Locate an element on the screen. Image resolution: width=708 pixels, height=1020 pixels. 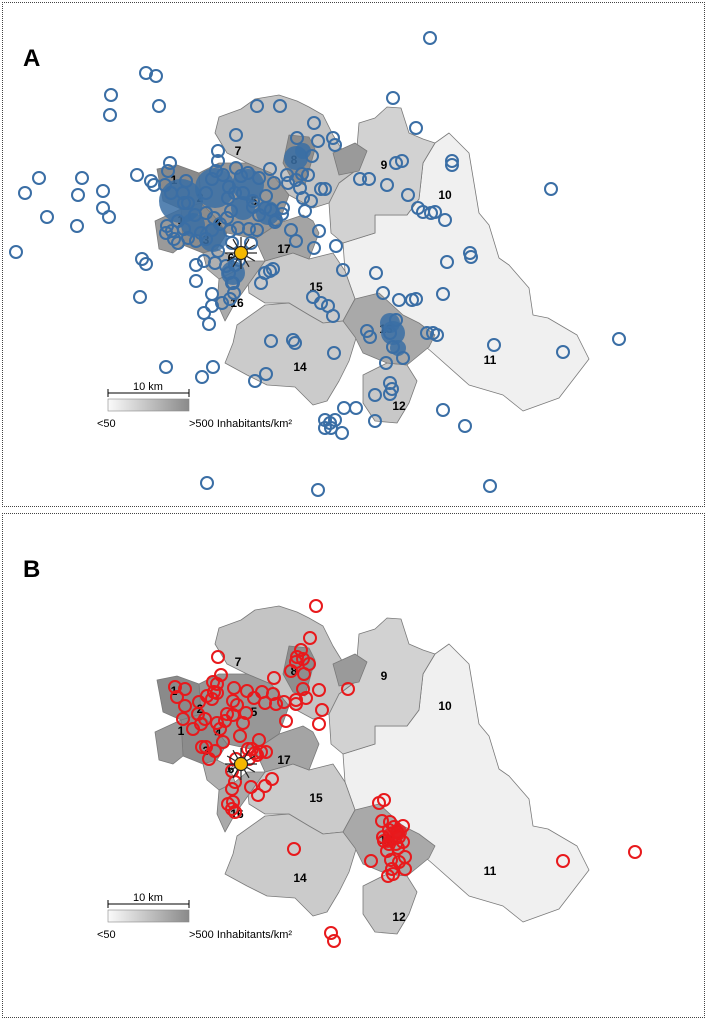
cluster-blob is located at coordinates (181, 201).